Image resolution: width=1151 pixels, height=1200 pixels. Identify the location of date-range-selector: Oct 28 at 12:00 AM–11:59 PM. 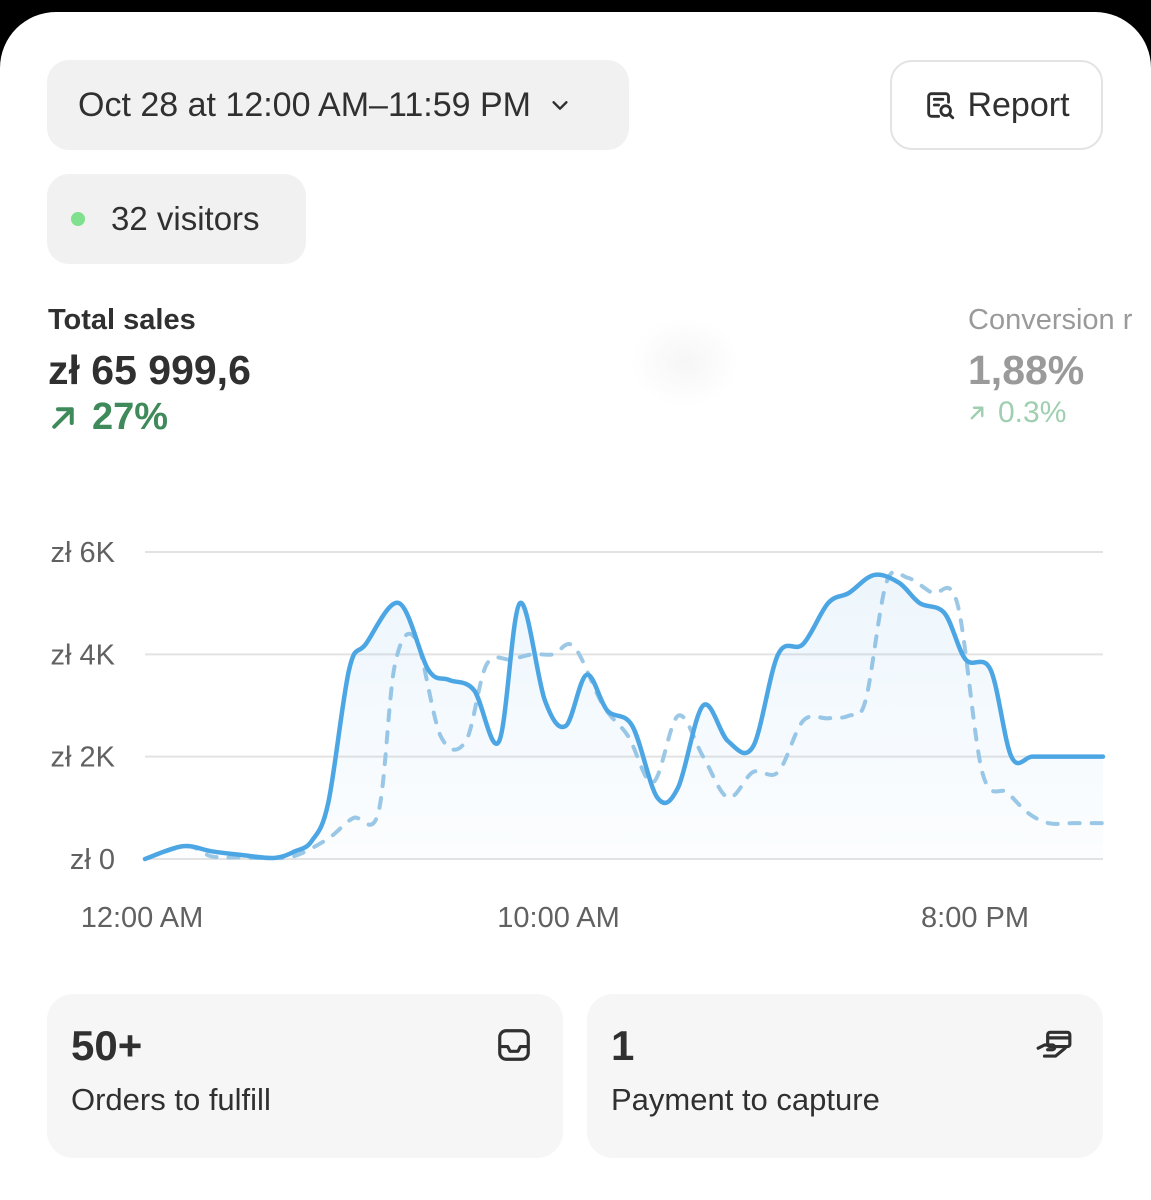
(338, 105).